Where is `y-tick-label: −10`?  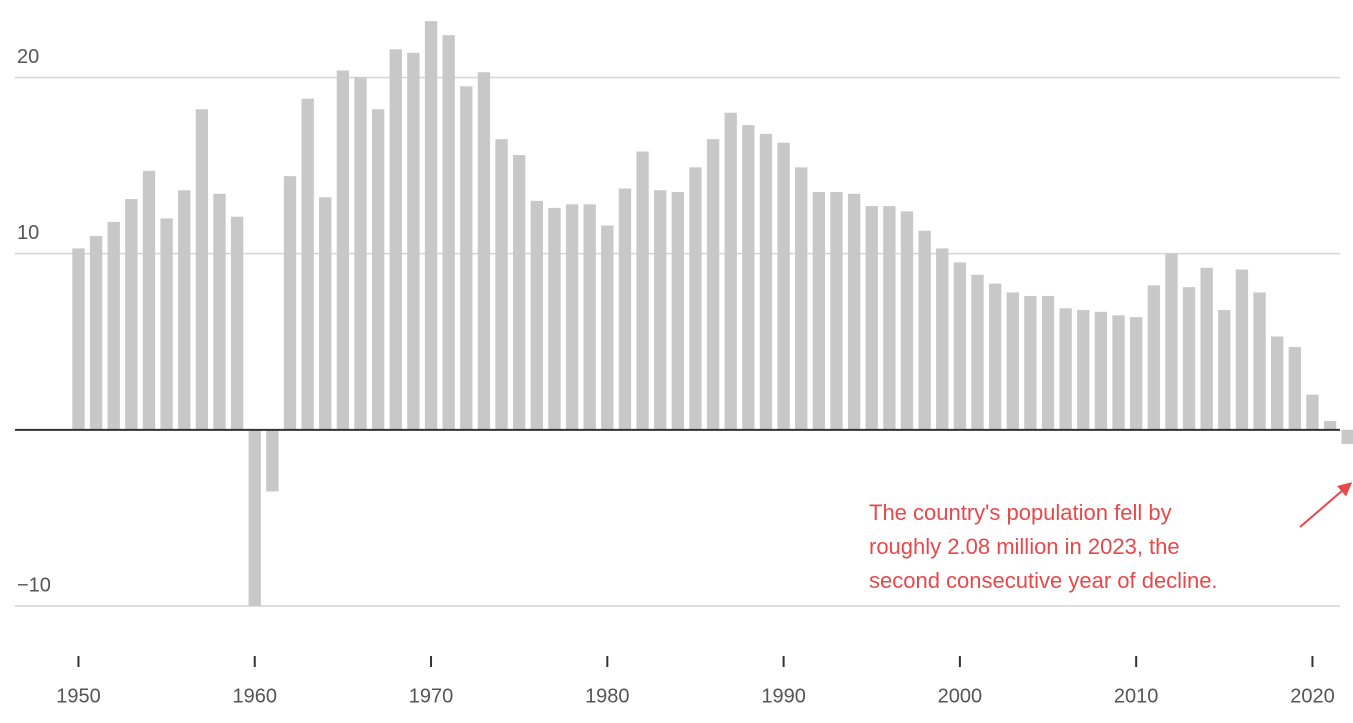
y-tick-label: −10 is located at coordinates (34, 585).